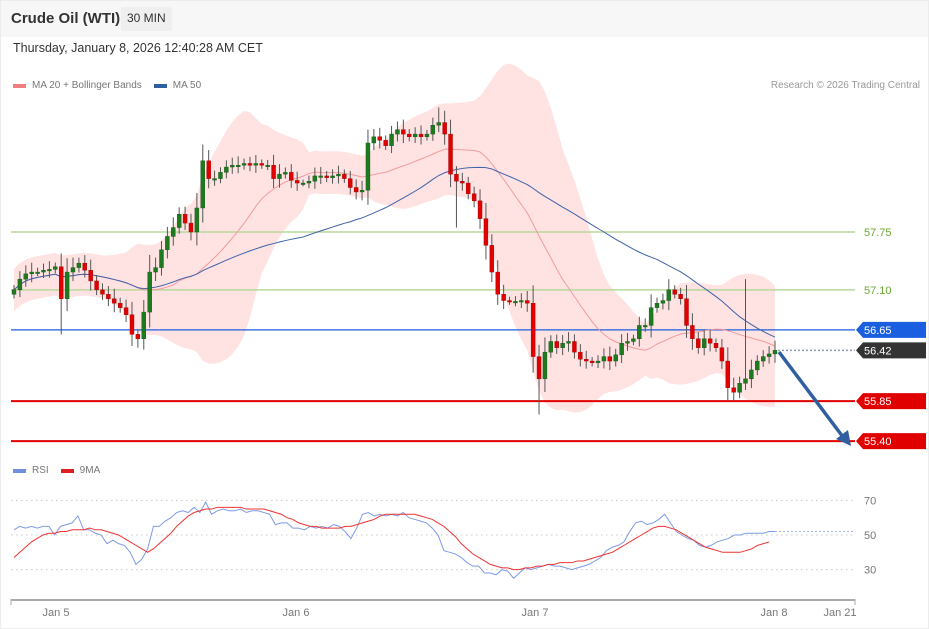 The height and width of the screenshot is (629, 929). I want to click on rsi-legend: RSI 9MA, so click(62, 470).